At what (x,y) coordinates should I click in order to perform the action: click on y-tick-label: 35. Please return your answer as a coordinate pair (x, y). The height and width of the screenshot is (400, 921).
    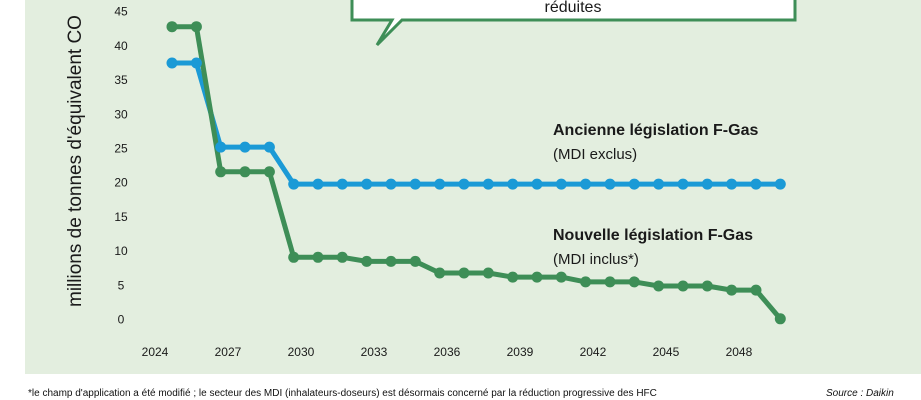
    Looking at the image, I should click on (121, 80).